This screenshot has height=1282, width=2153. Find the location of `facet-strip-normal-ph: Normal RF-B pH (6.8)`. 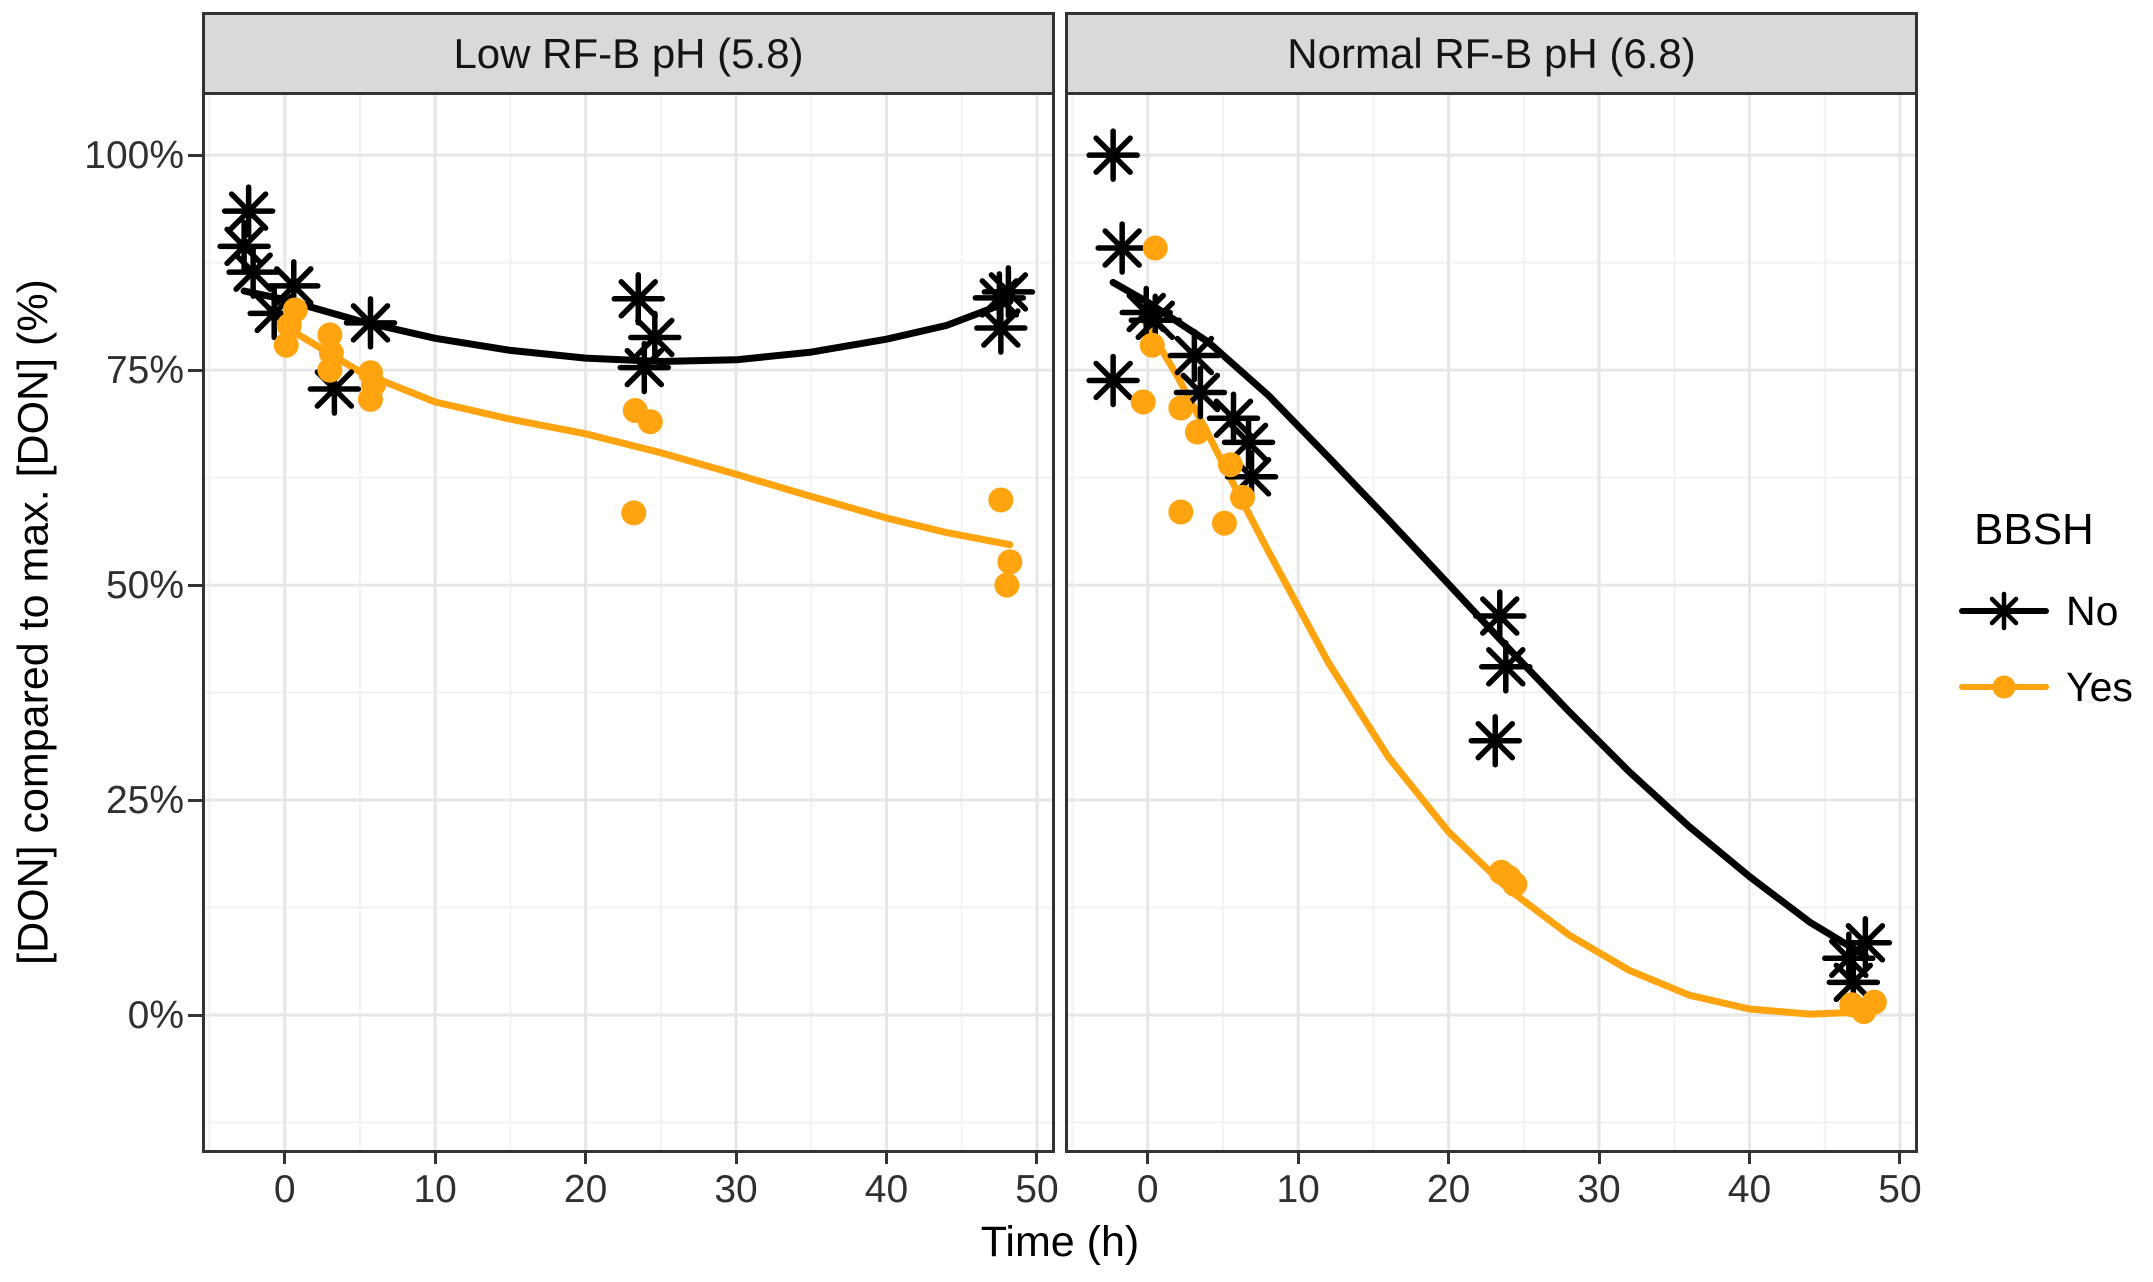

facet-strip-normal-ph: Normal RF-B pH (6.8) is located at coordinates (1491, 53).